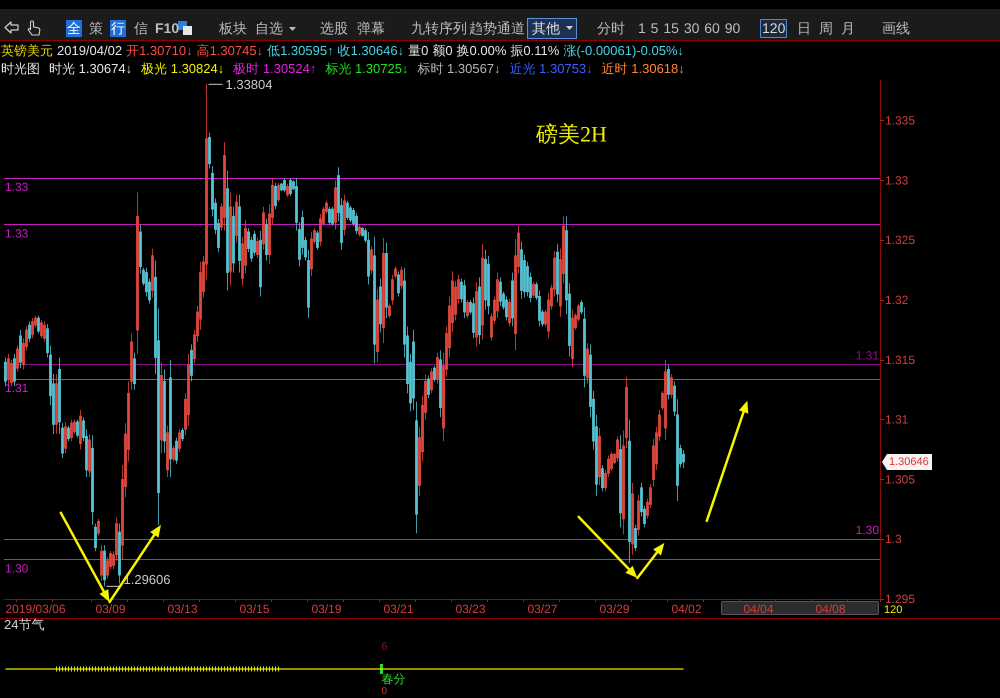 Image resolution: width=1000 pixels, height=698 pixels. I want to click on text: 换0.00%, so click(481, 50).